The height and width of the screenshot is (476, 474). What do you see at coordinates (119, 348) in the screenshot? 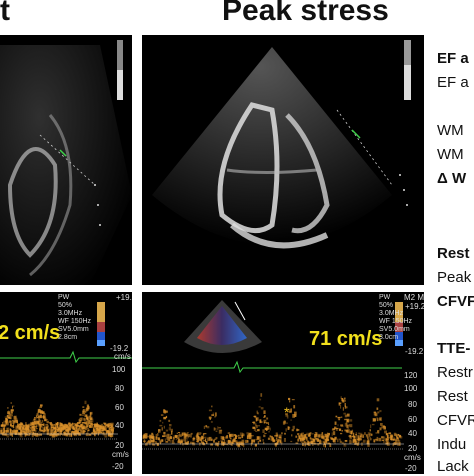
I see `color-scale-bottom-rest: -19.2` at bounding box center [119, 348].